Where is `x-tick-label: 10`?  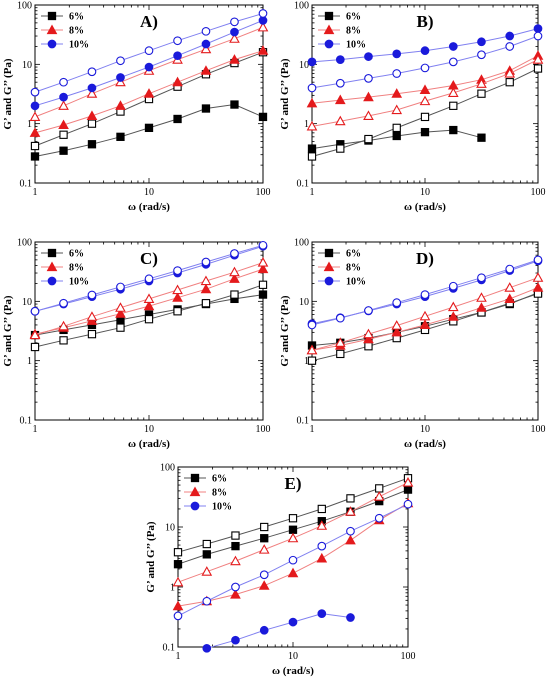
x-tick-label: 10 is located at coordinates (425, 429).